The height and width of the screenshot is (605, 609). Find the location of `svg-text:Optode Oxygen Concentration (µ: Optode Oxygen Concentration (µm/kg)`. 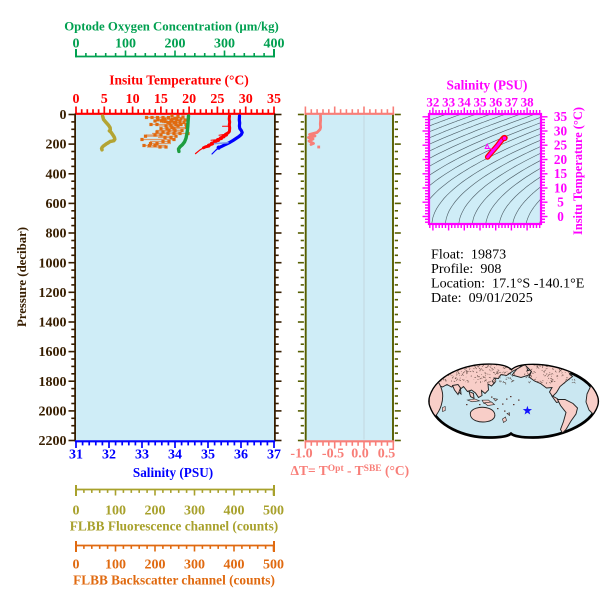

svg-text:Optode Oxygen Concentration (µ: Optode Oxygen Concentration (µm/kg) is located at coordinates (171, 27).